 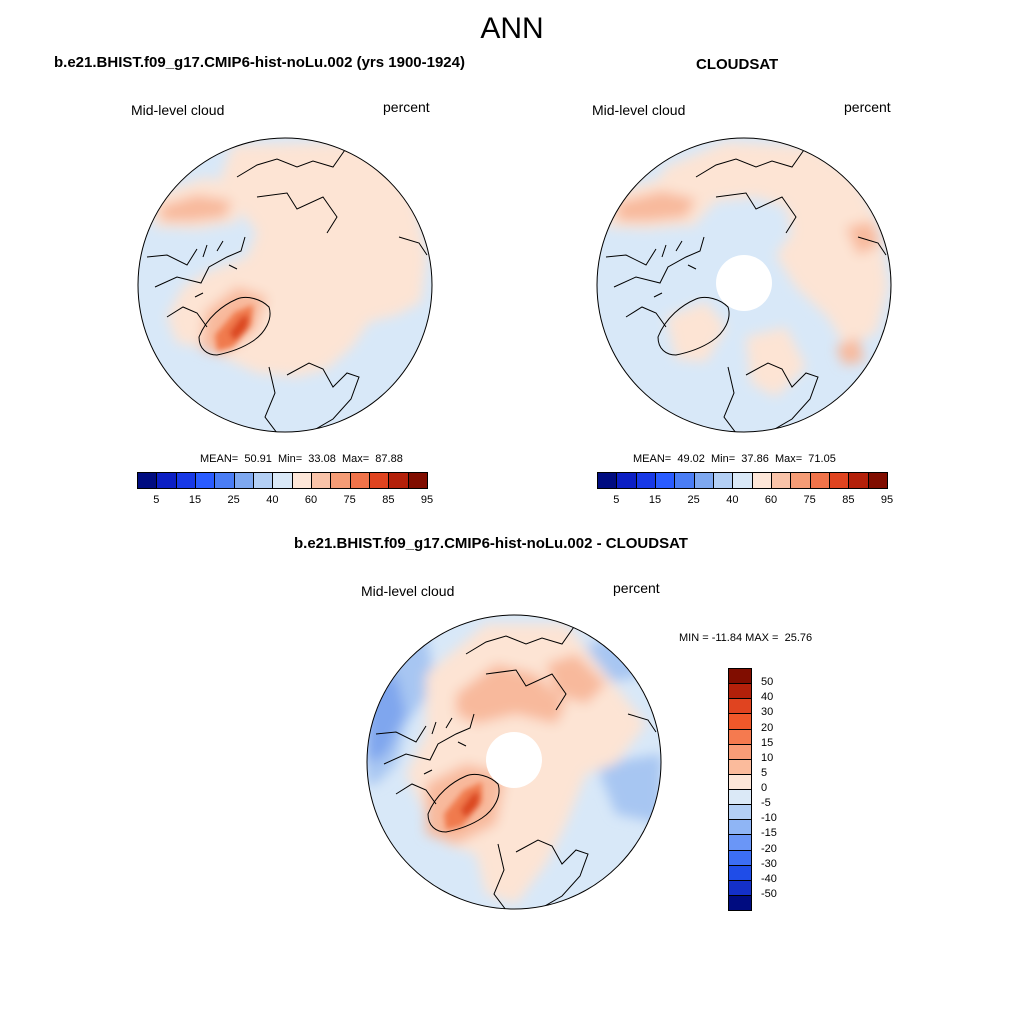 I want to click on diff-variable-label: Mid-level cloud, so click(x=408, y=591).